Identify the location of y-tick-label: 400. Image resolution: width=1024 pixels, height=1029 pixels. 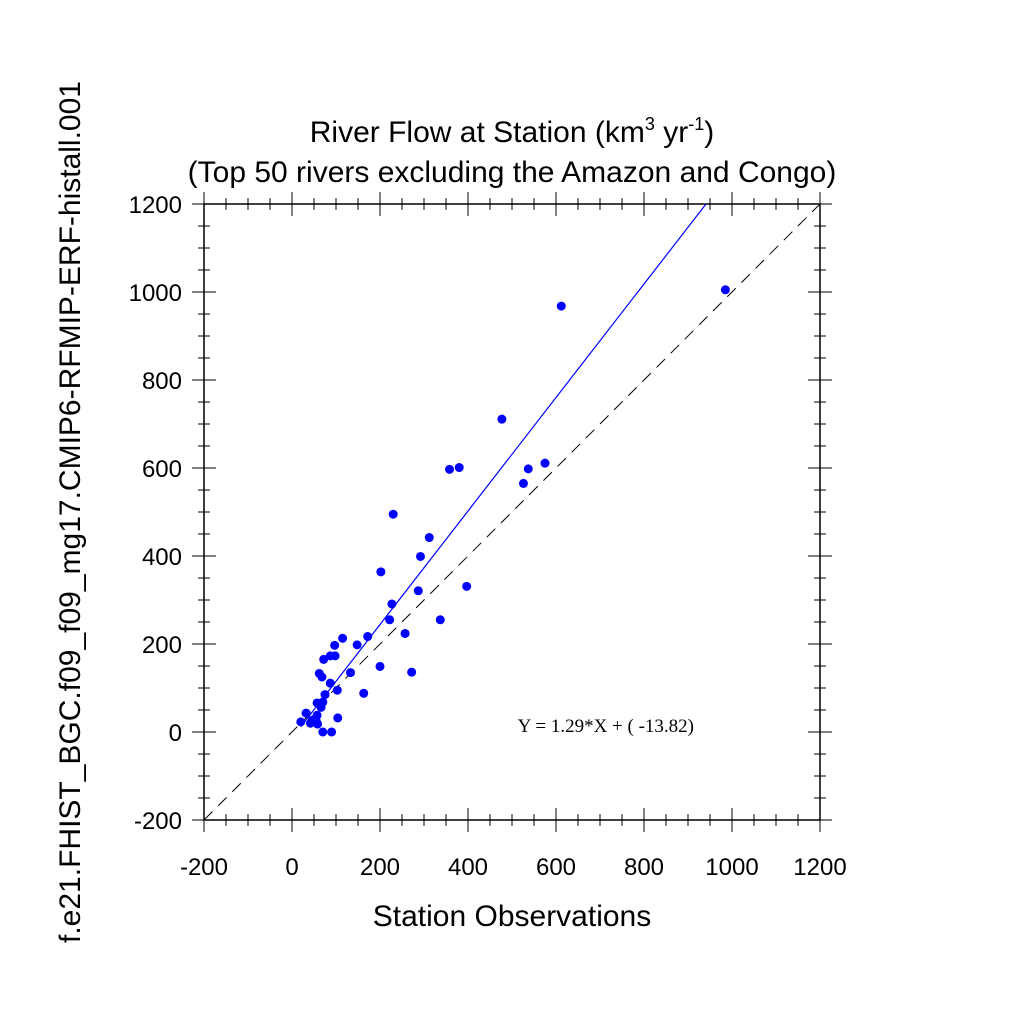
(162, 557).